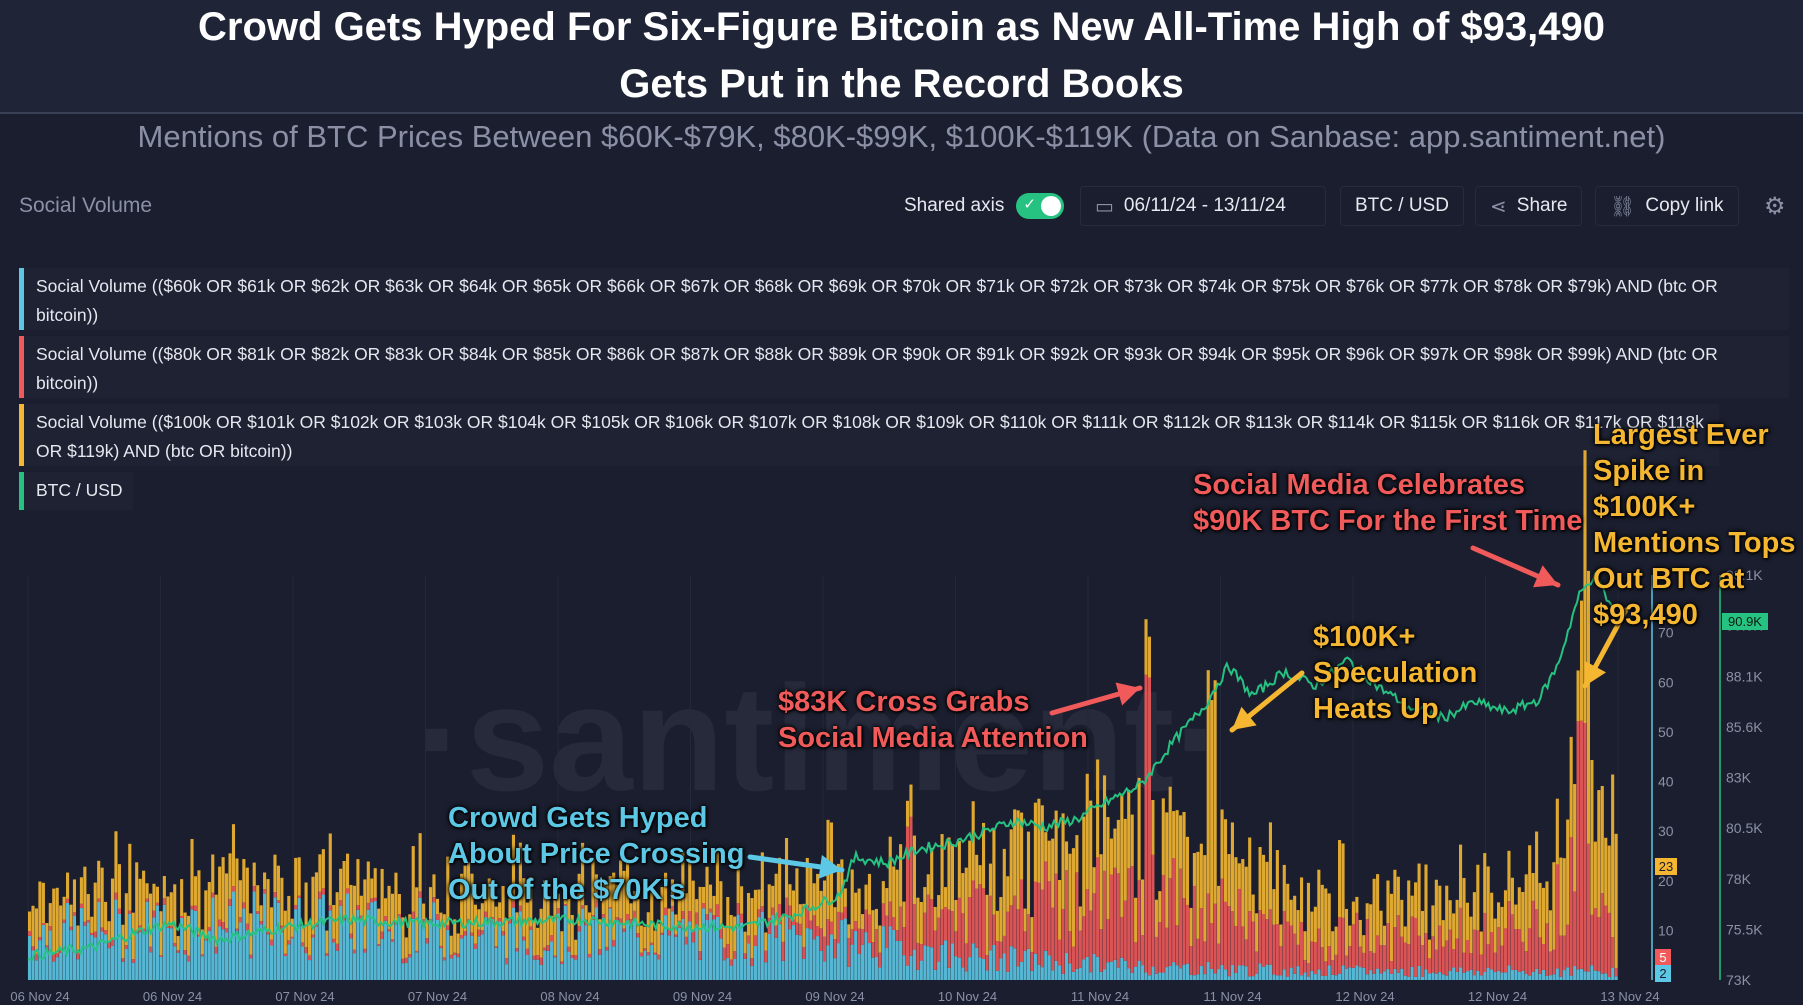 This screenshot has height=1005, width=1803. What do you see at coordinates (1666, 930) in the screenshot?
I see `volume-tick-label: 10` at bounding box center [1666, 930].